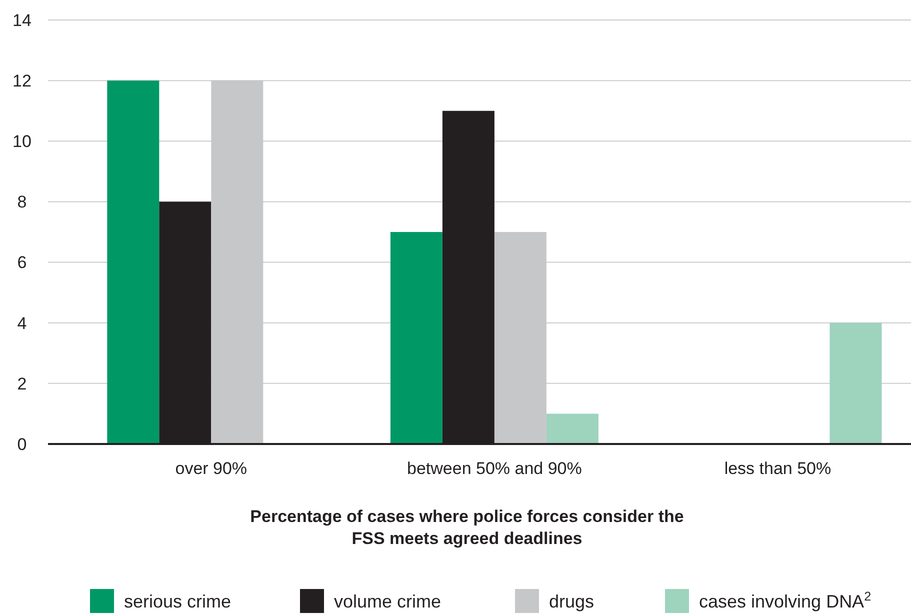  I want to click on y-tick-label: 12, so click(22, 81).